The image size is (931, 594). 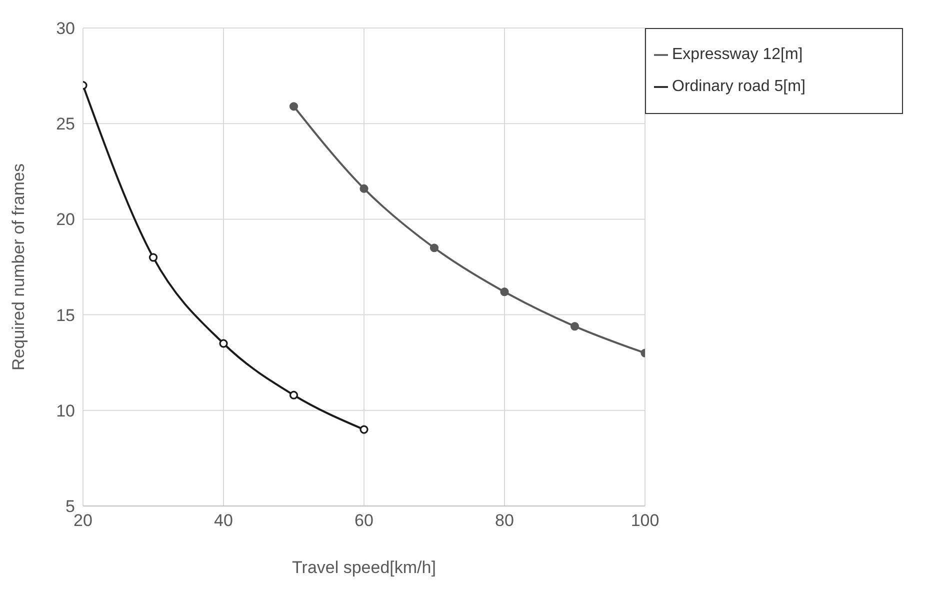 What do you see at coordinates (364, 520) in the screenshot?
I see `x-tick-label: 60` at bounding box center [364, 520].